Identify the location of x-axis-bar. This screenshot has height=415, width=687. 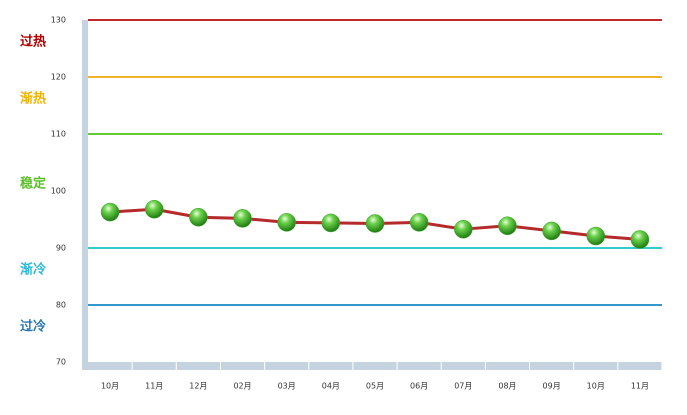
(372, 366).